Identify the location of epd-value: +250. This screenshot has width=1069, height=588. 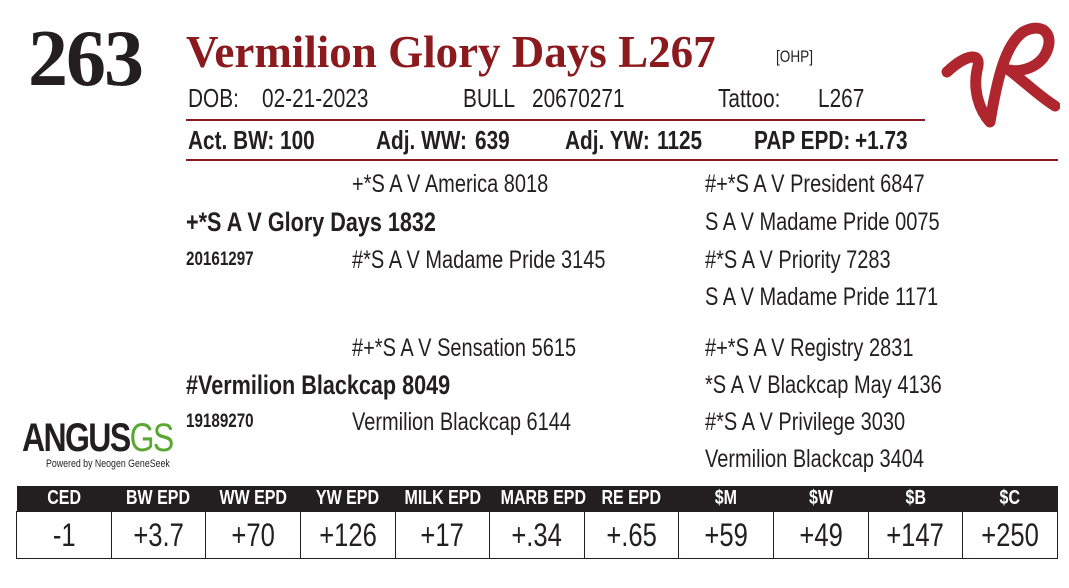
(1010, 534).